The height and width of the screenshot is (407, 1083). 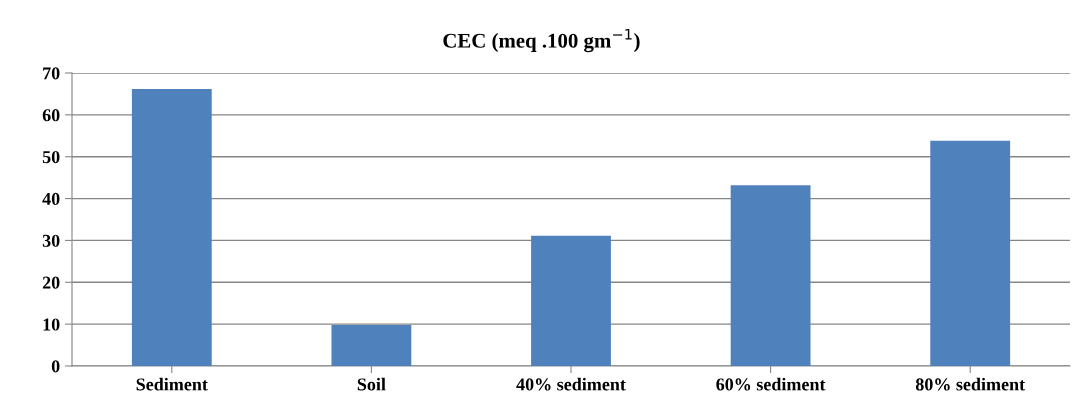 I want to click on y-tick-label: 70, so click(x=51, y=73).